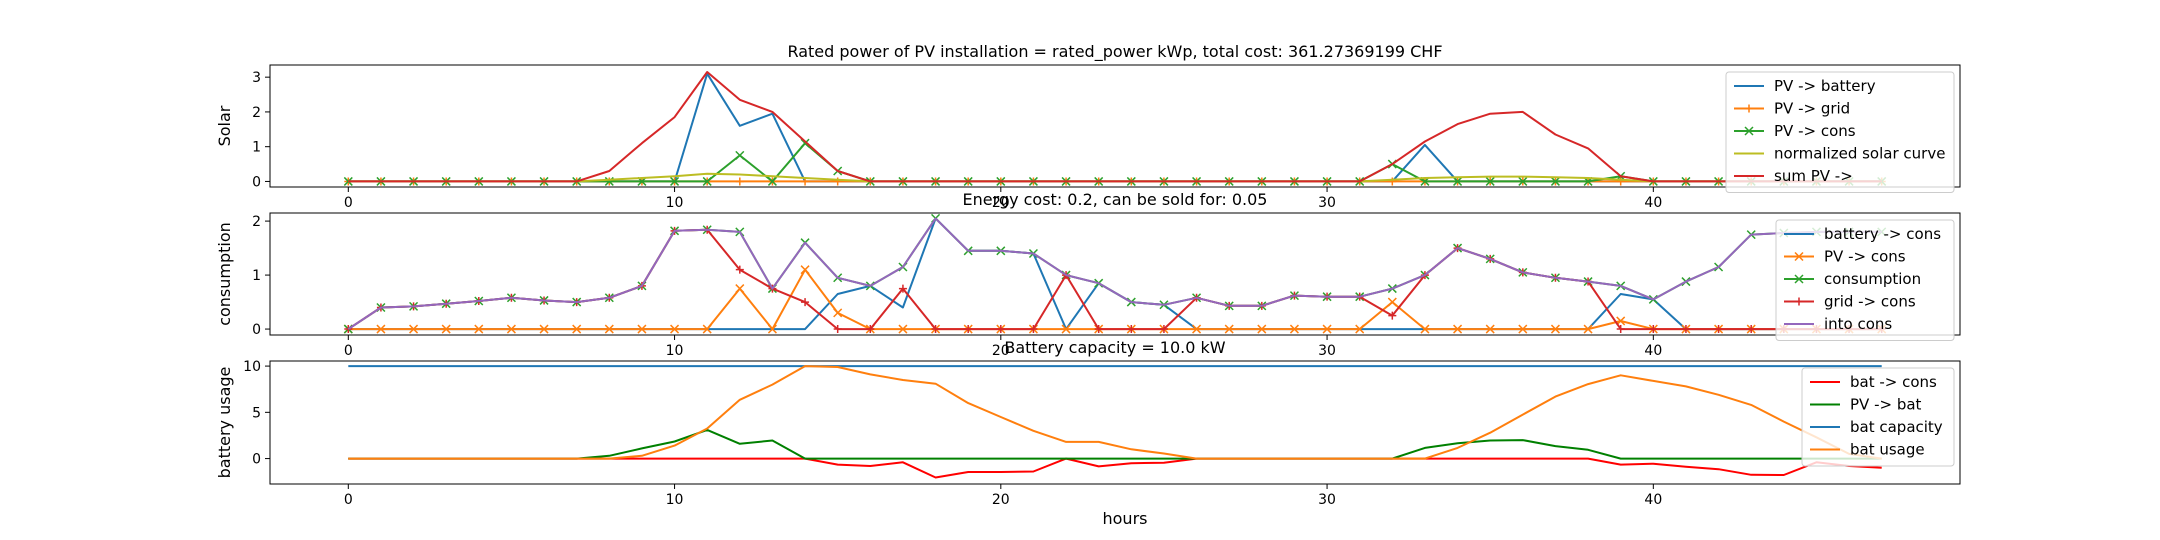 This screenshot has height=540, width=2160. Describe the element at coordinates (1125, 518) in the screenshot. I see `figure-xlabel: hours` at that location.